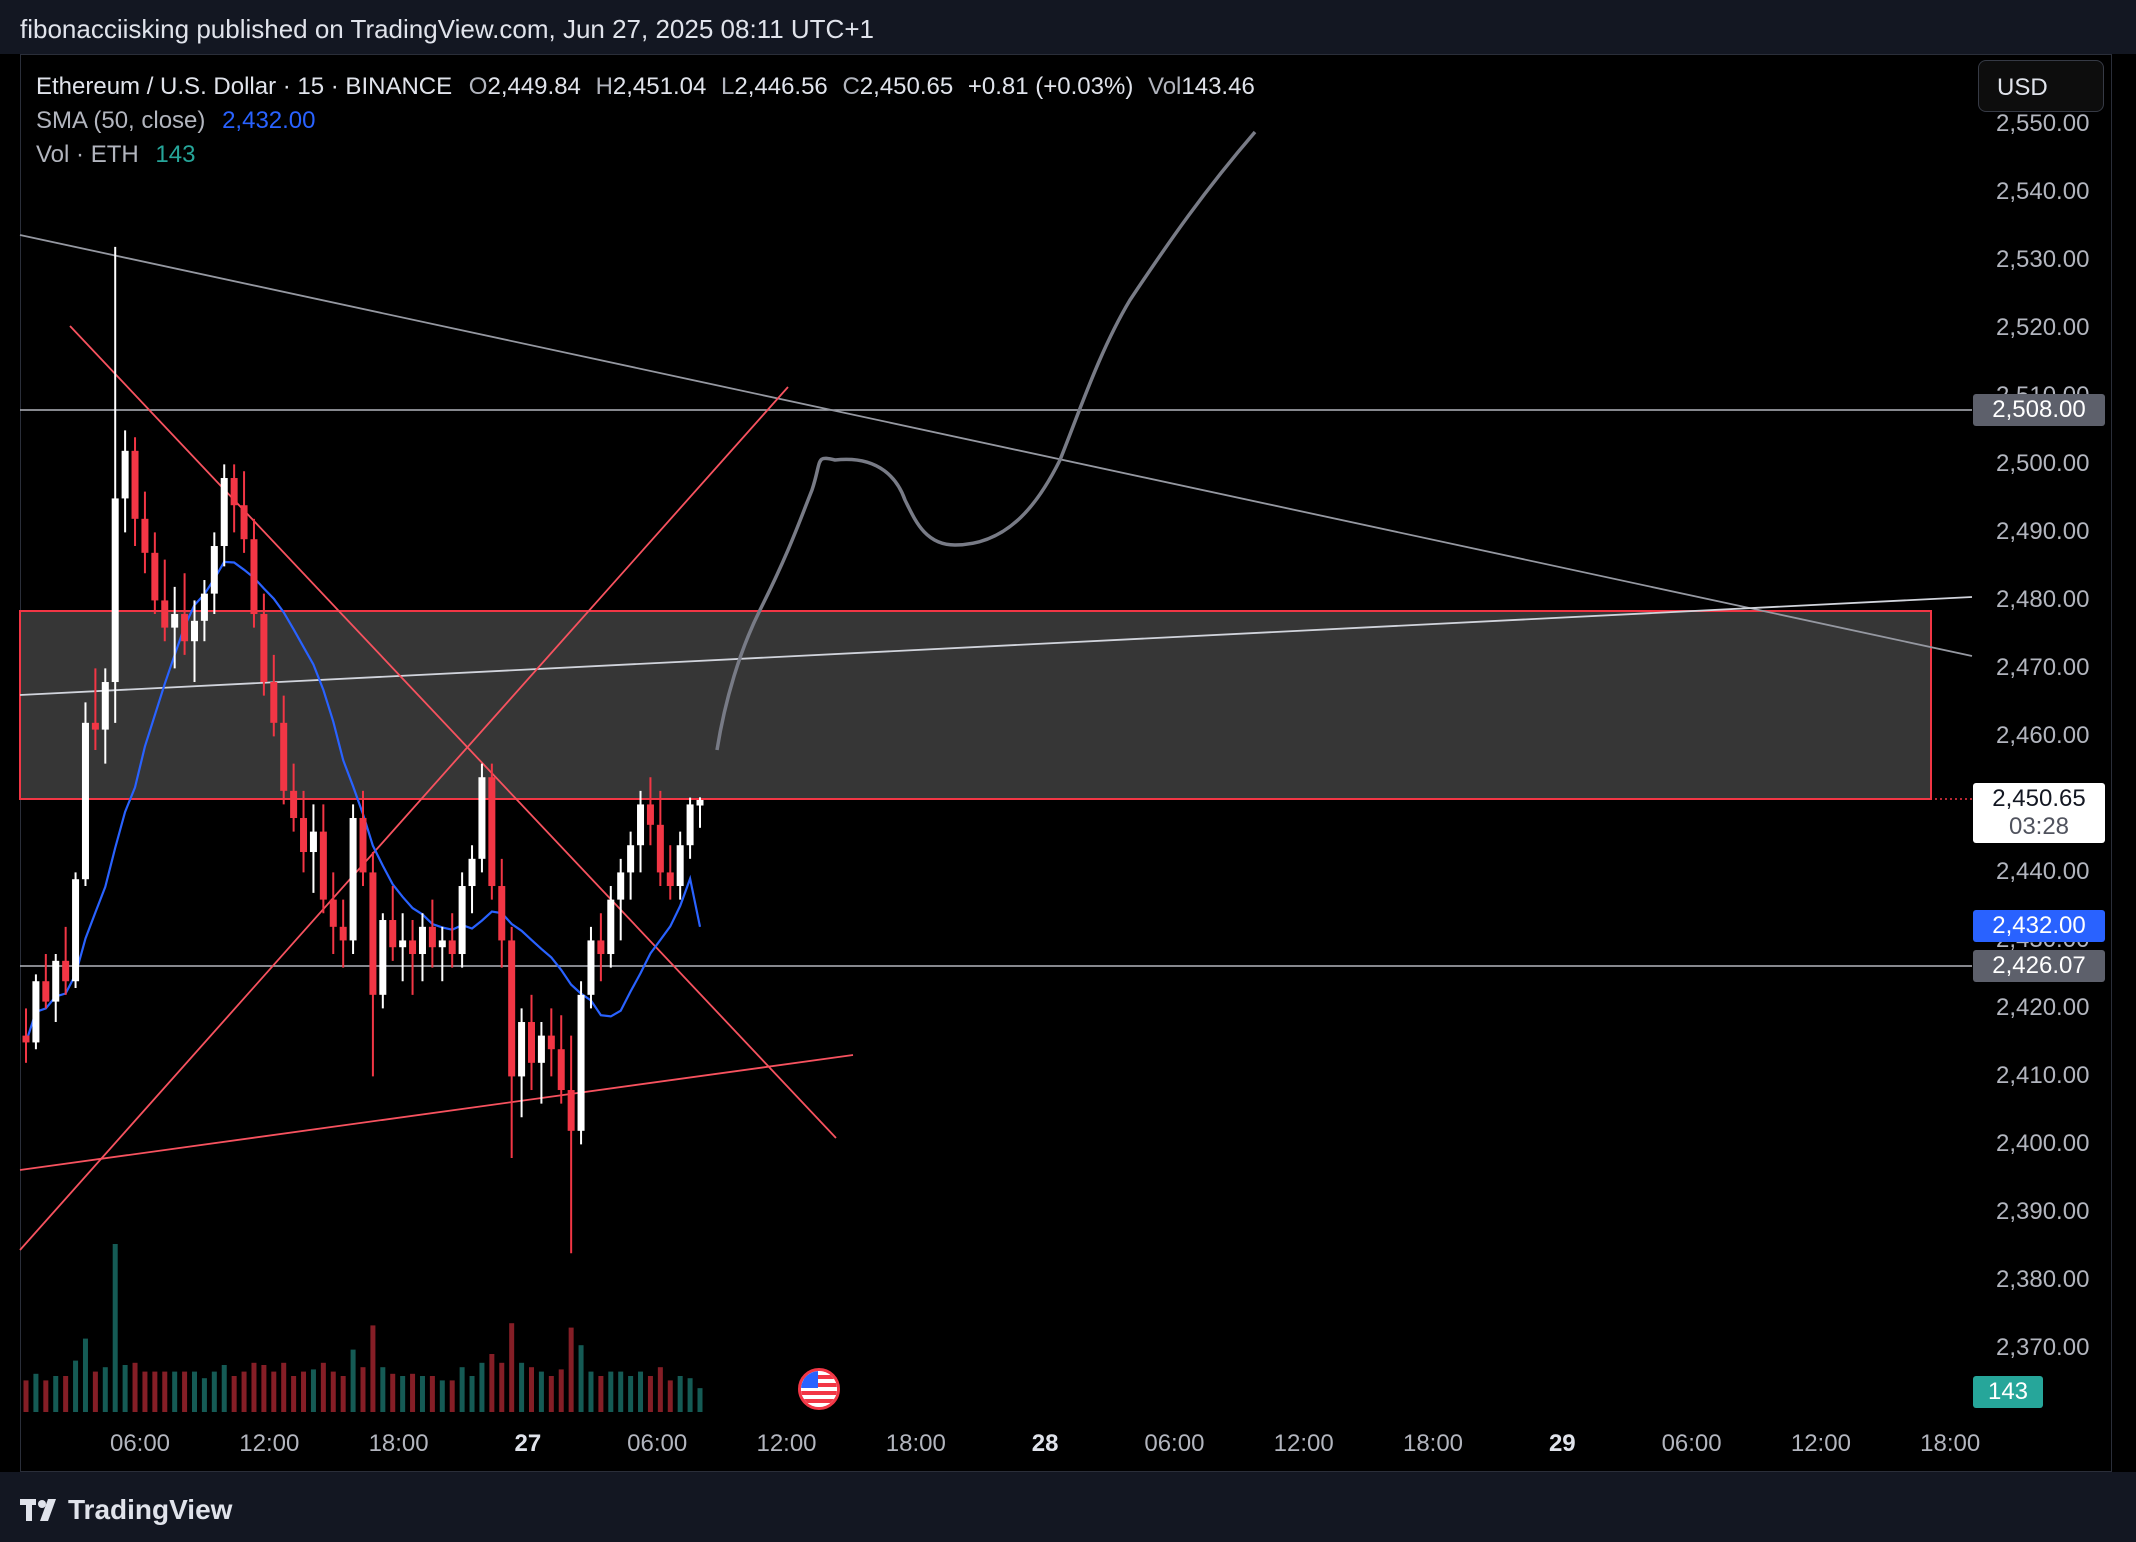 The width and height of the screenshot is (2136, 1542). I want to click on currency-button: USD, so click(2041, 86).